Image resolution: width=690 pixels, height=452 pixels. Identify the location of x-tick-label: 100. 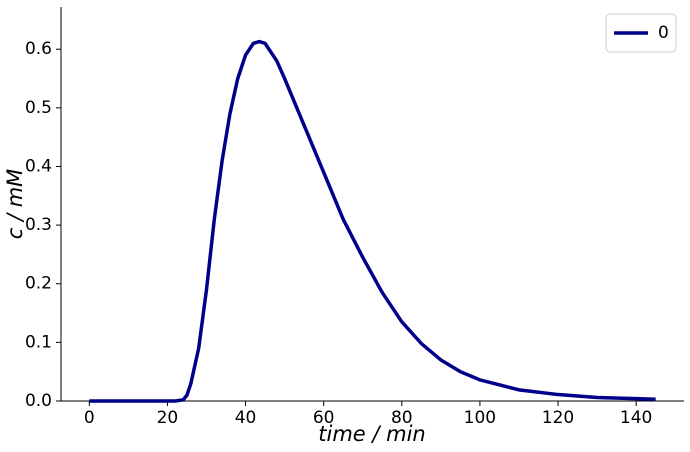
(480, 418).